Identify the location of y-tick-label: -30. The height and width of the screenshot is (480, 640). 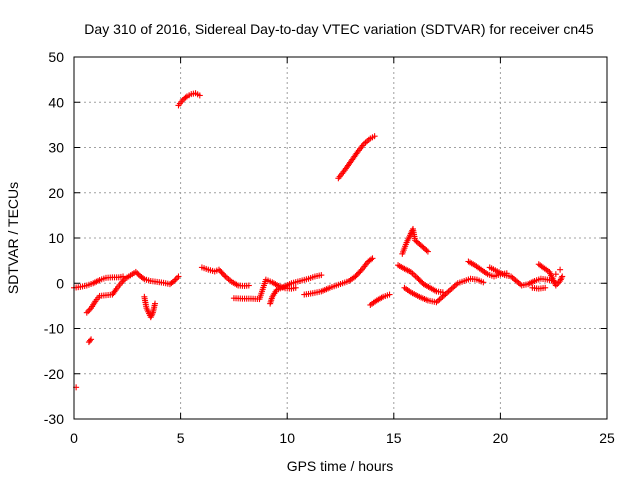
(54, 419).